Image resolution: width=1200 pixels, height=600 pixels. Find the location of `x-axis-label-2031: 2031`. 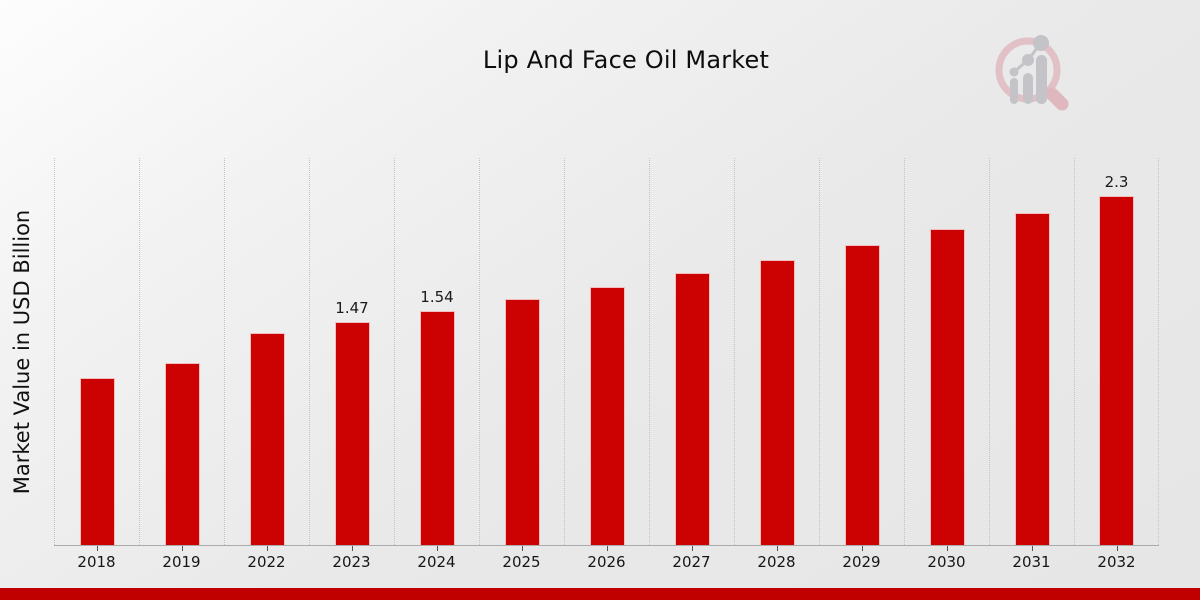

x-axis-label-2031: 2031 is located at coordinates (1031, 562).